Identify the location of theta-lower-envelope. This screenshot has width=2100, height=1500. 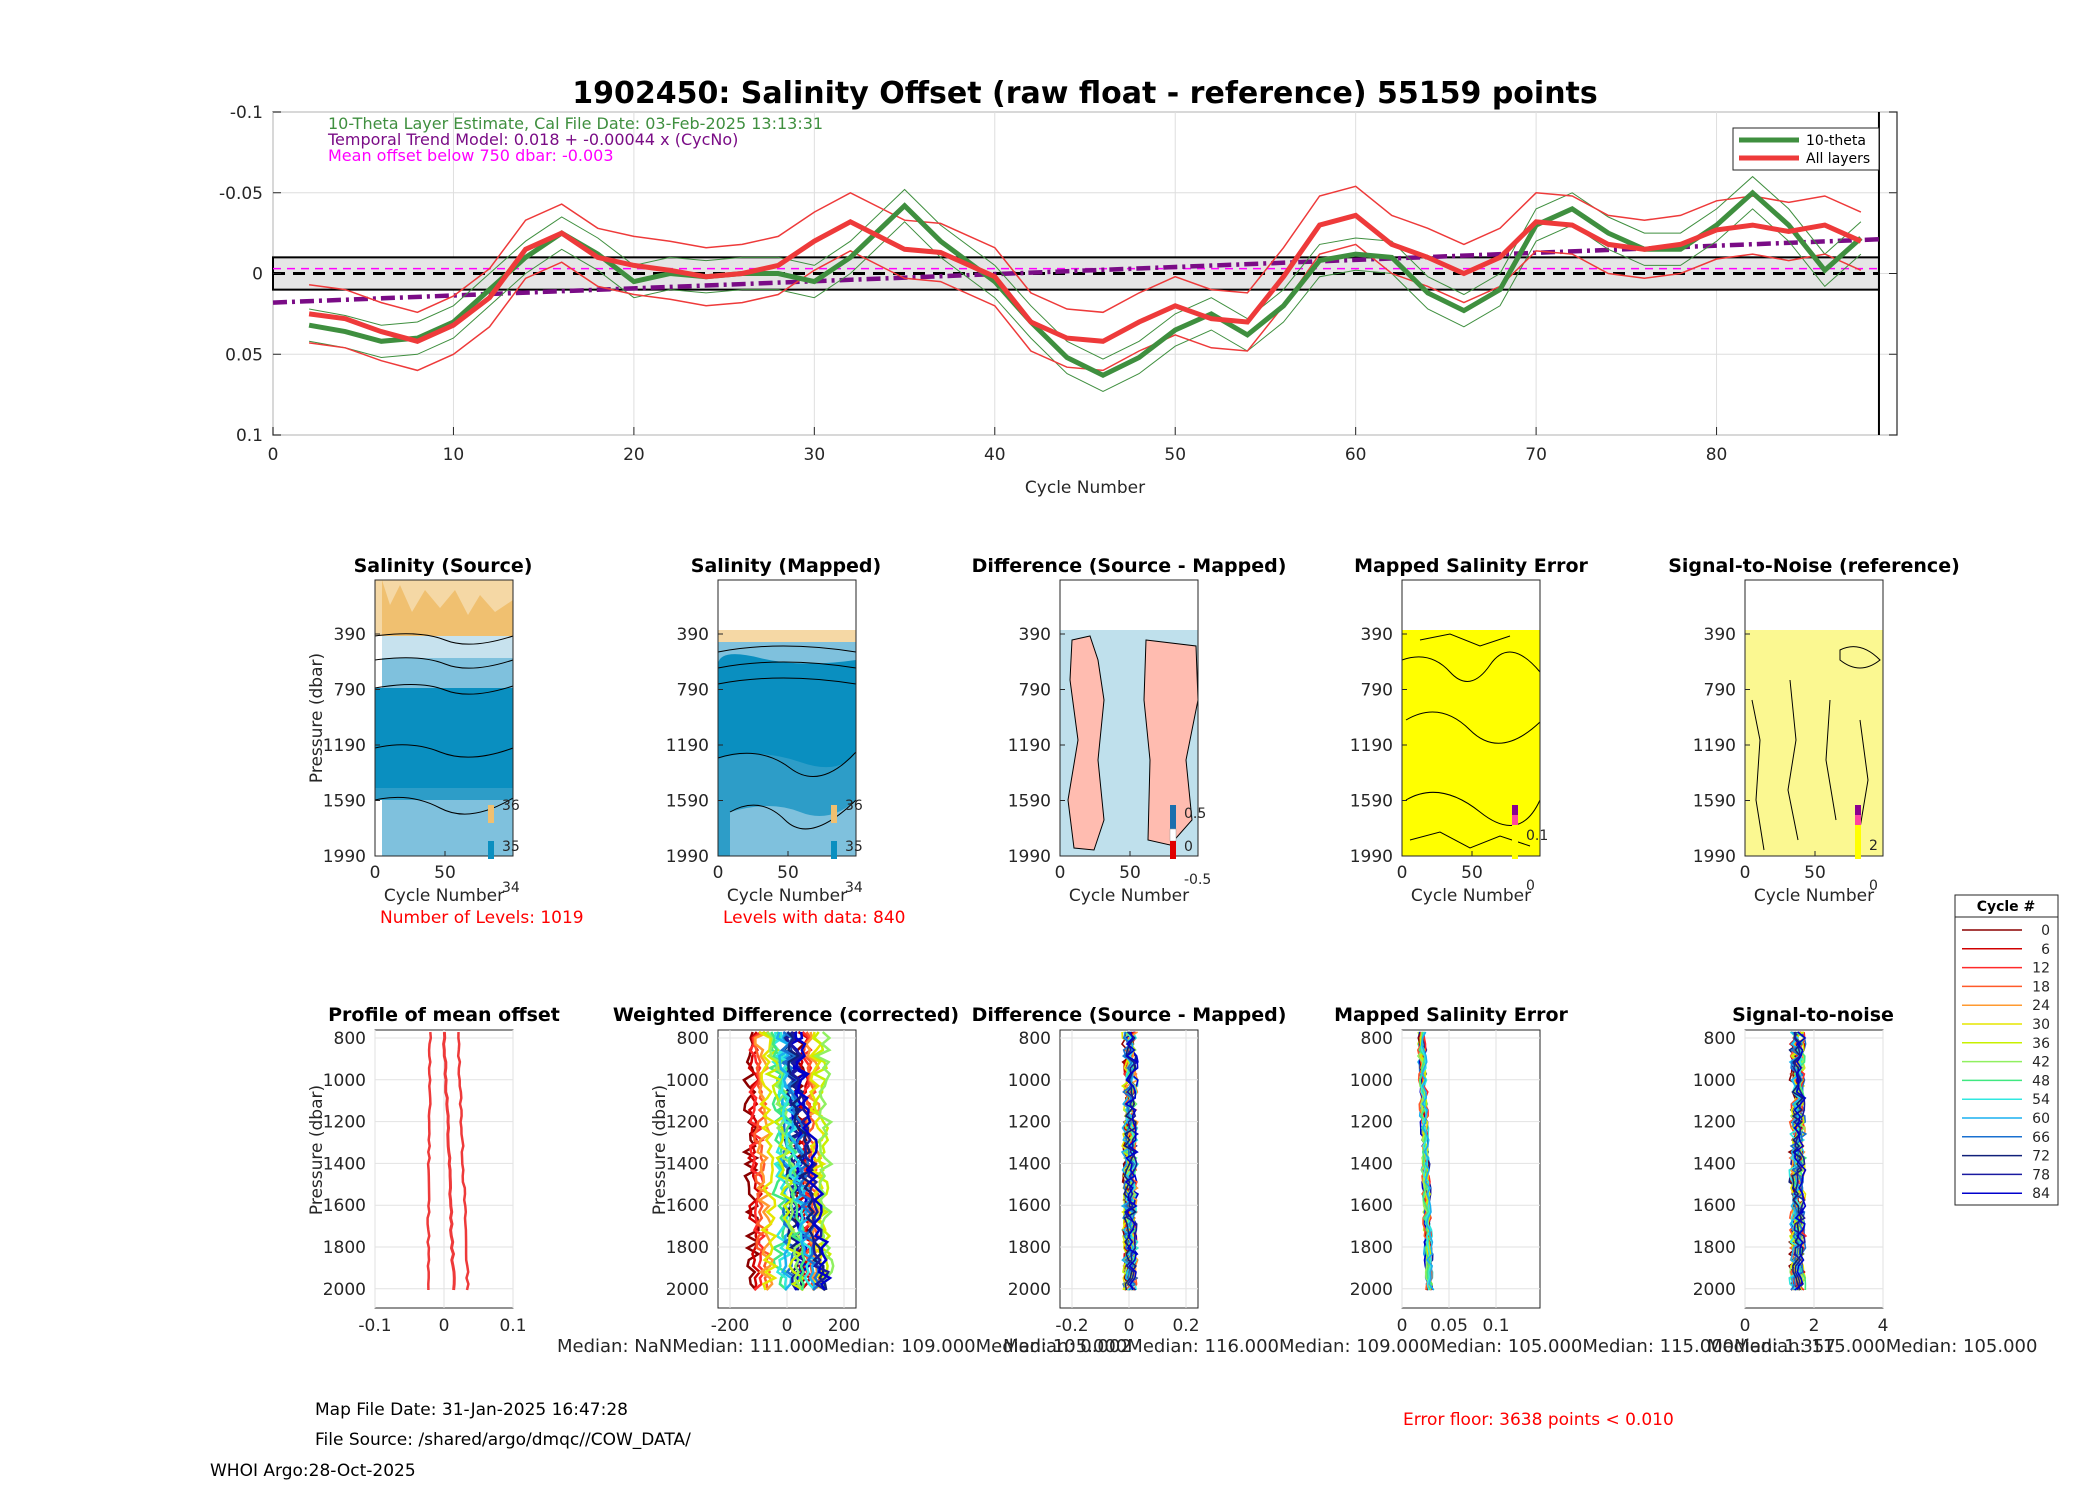
(1085, 300).